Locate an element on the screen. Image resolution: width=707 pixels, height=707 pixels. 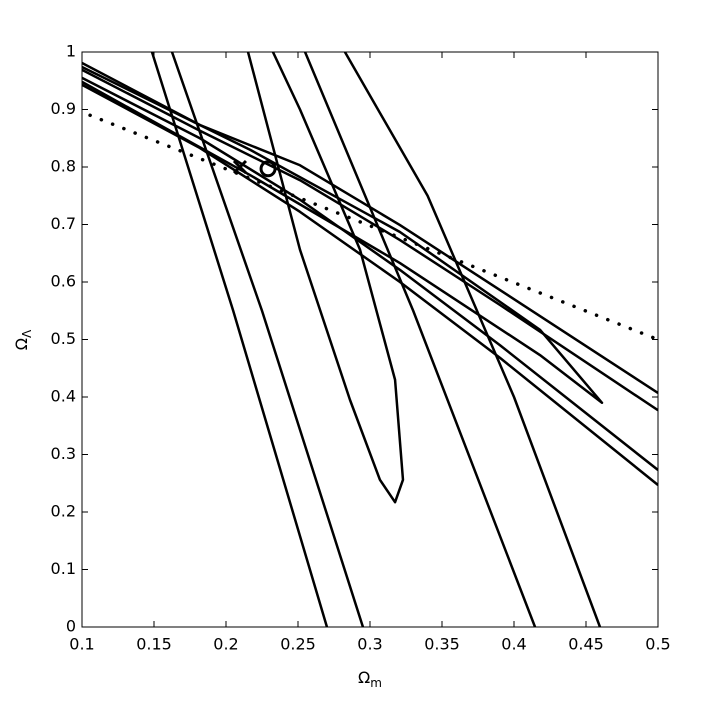
y-label-symbol: Ω is located at coordinates (21, 344).